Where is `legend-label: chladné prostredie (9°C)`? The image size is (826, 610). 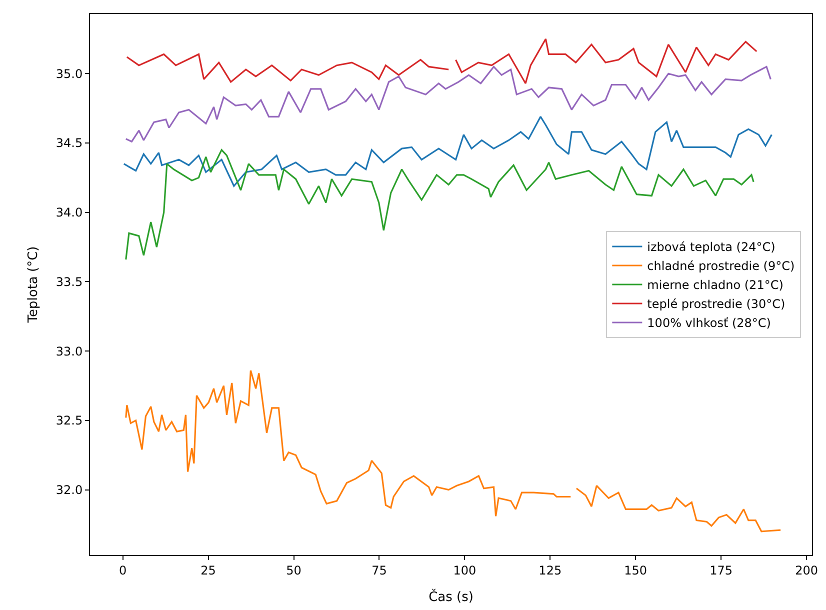 legend-label: chladné prostredie (9°C) is located at coordinates (721, 266).